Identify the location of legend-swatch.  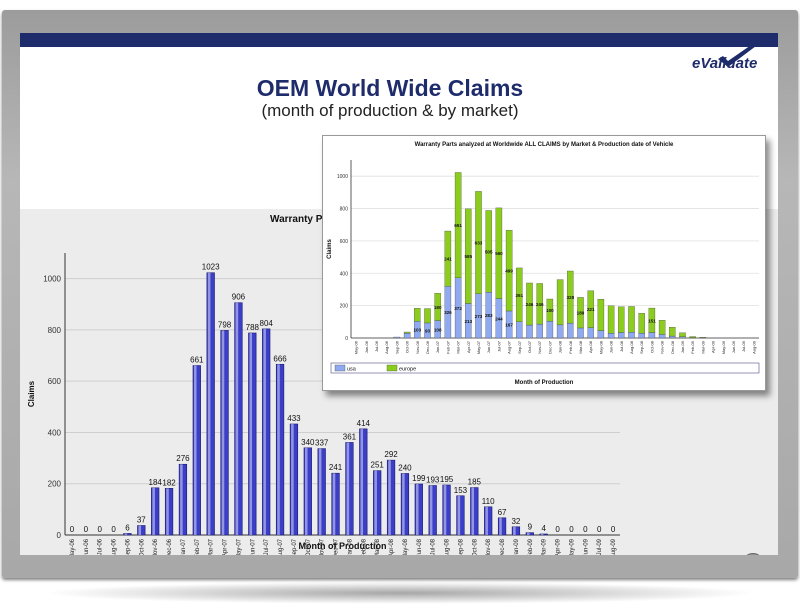
(340, 368).